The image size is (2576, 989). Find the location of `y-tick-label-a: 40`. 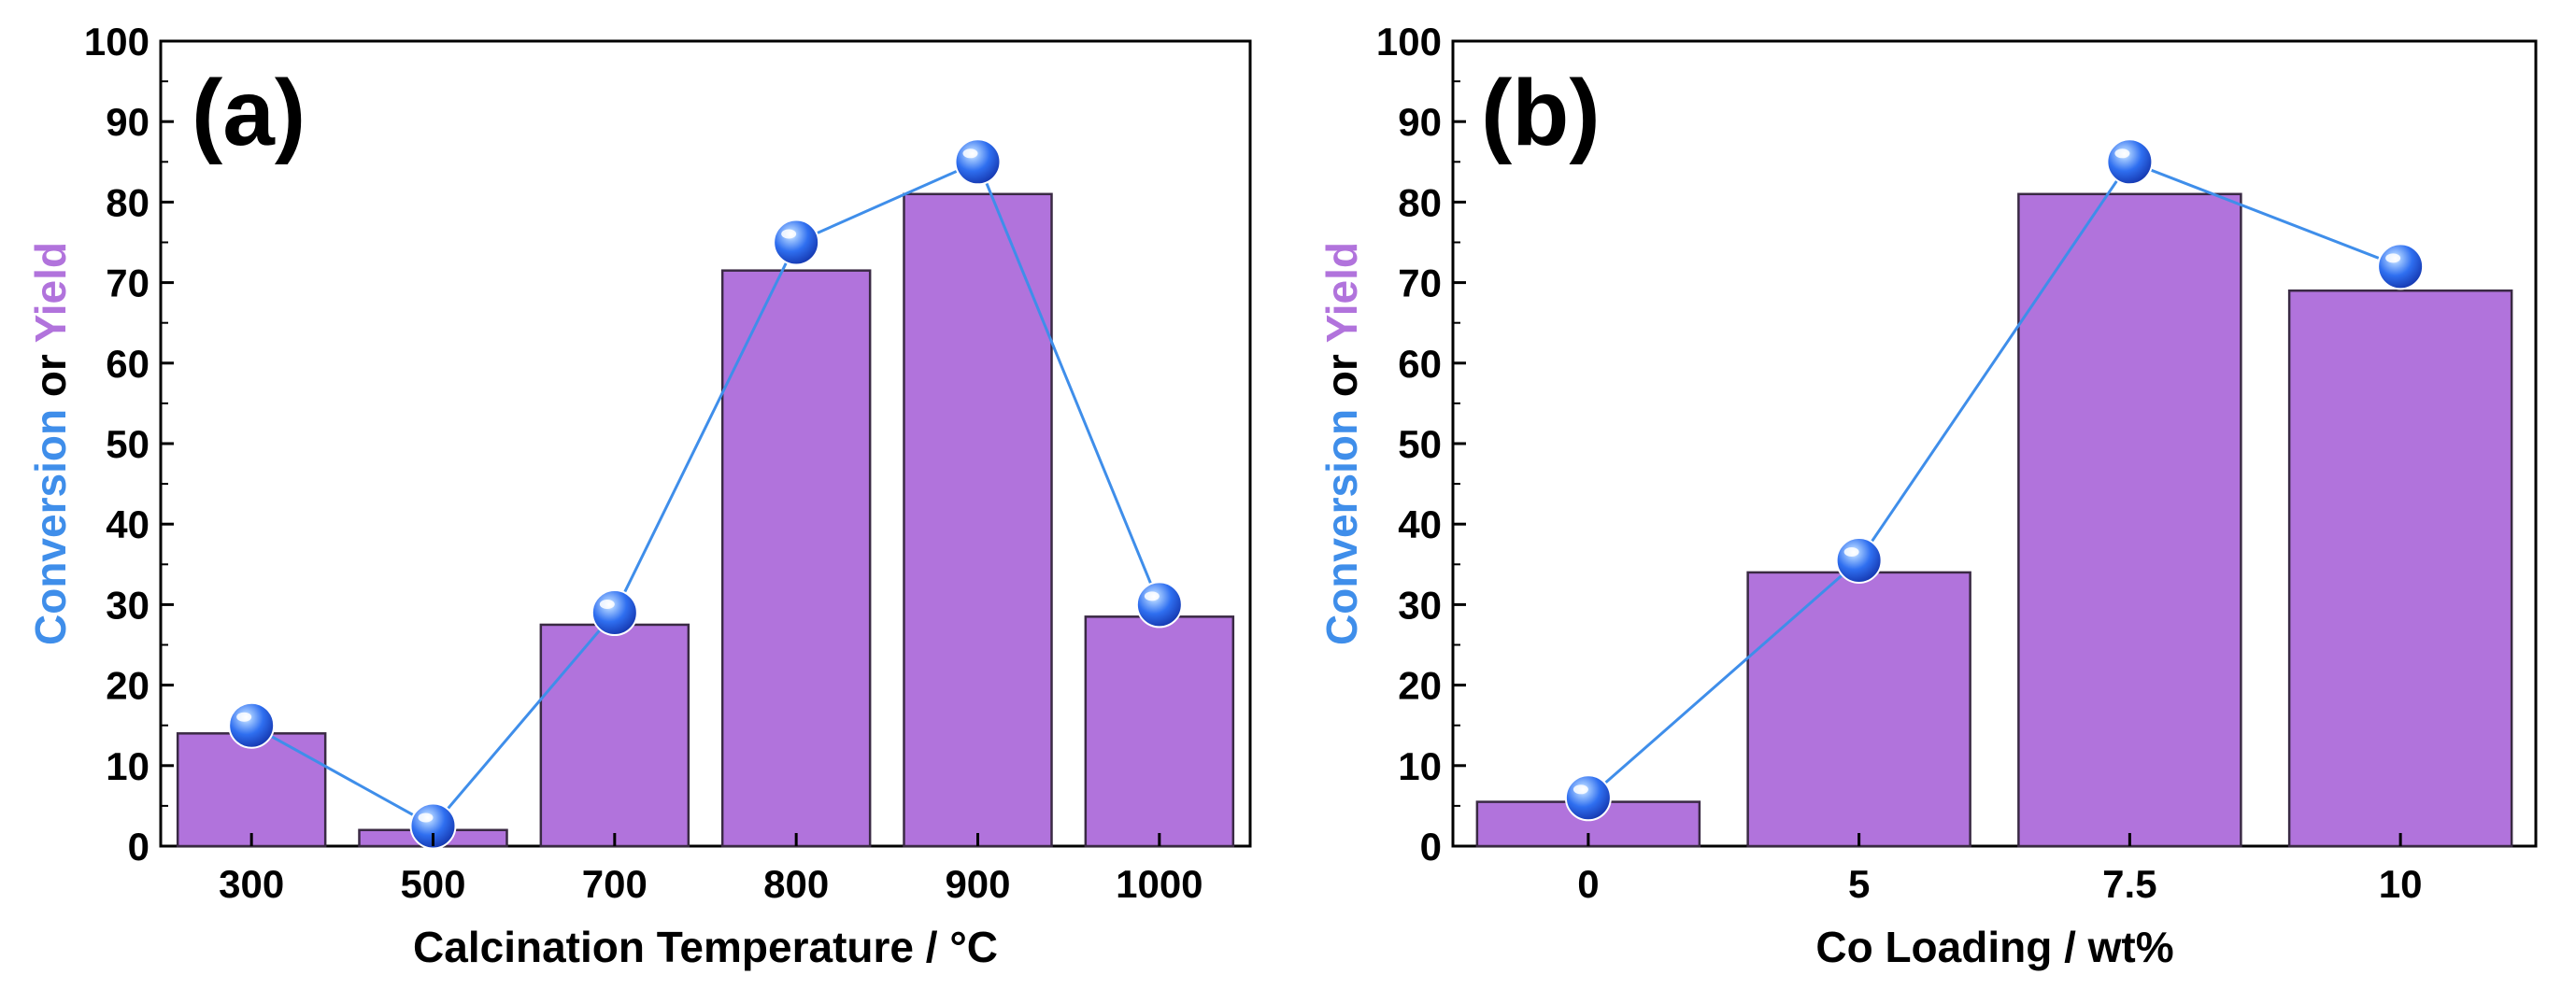

y-tick-label-a: 40 is located at coordinates (128, 524).